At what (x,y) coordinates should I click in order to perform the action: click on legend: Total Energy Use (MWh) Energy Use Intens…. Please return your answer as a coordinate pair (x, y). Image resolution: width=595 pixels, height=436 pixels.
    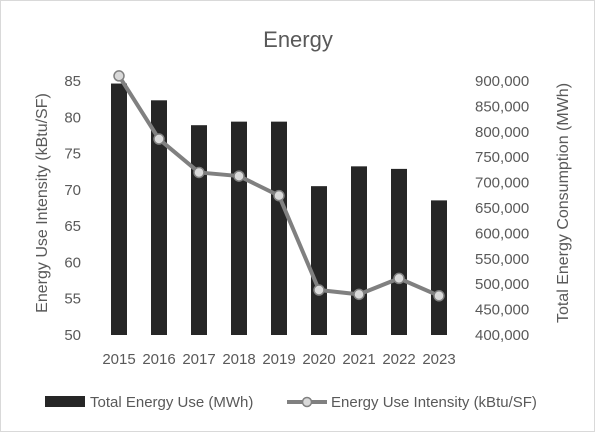
    Looking at the image, I should click on (291, 402).